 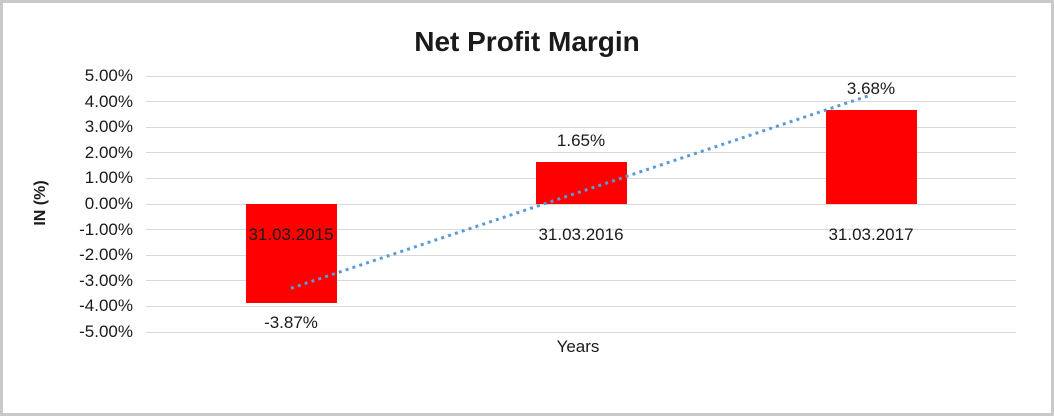 What do you see at coordinates (106, 306) in the screenshot?
I see `y-axis-tick-label: -4.00%` at bounding box center [106, 306].